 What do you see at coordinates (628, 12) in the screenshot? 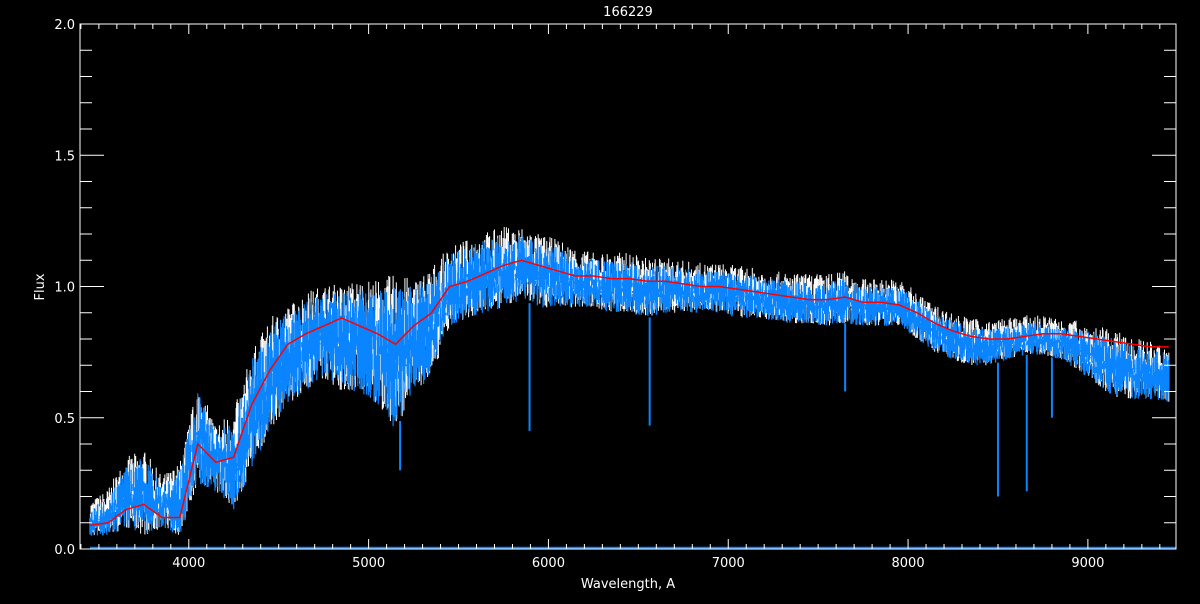
I see `chart-title: 166229` at bounding box center [628, 12].